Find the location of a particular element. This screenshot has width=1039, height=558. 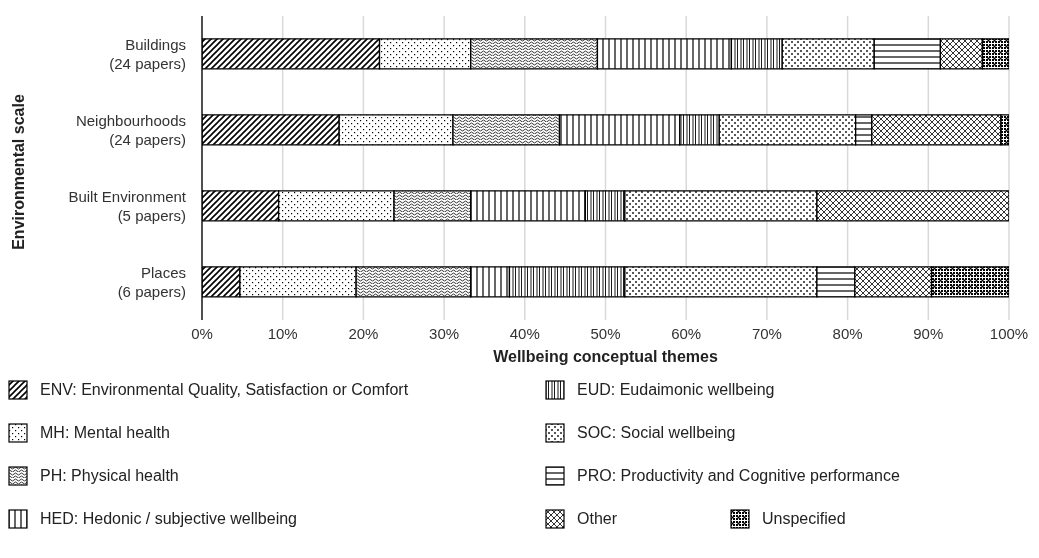

y-axis-title: Environmental scale is located at coordinates (19, 172).